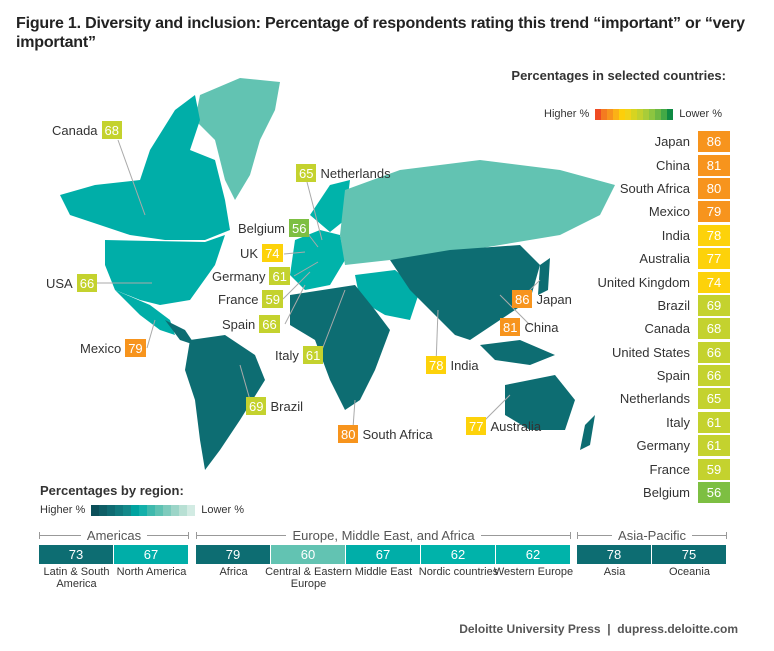 The height and width of the screenshot is (651, 774). I want to click on region-group-name: Asia-Pacific, so click(652, 535).